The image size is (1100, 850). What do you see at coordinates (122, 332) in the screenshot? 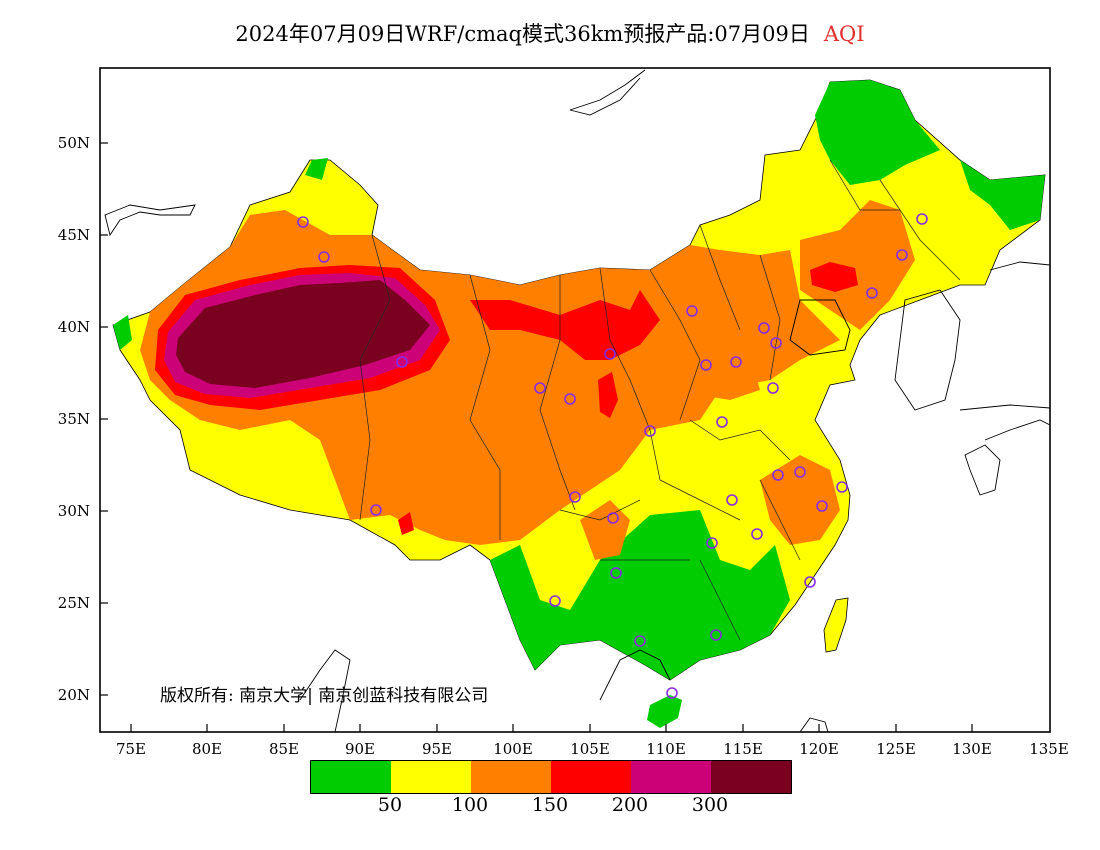
I see `region-green-west` at bounding box center [122, 332].